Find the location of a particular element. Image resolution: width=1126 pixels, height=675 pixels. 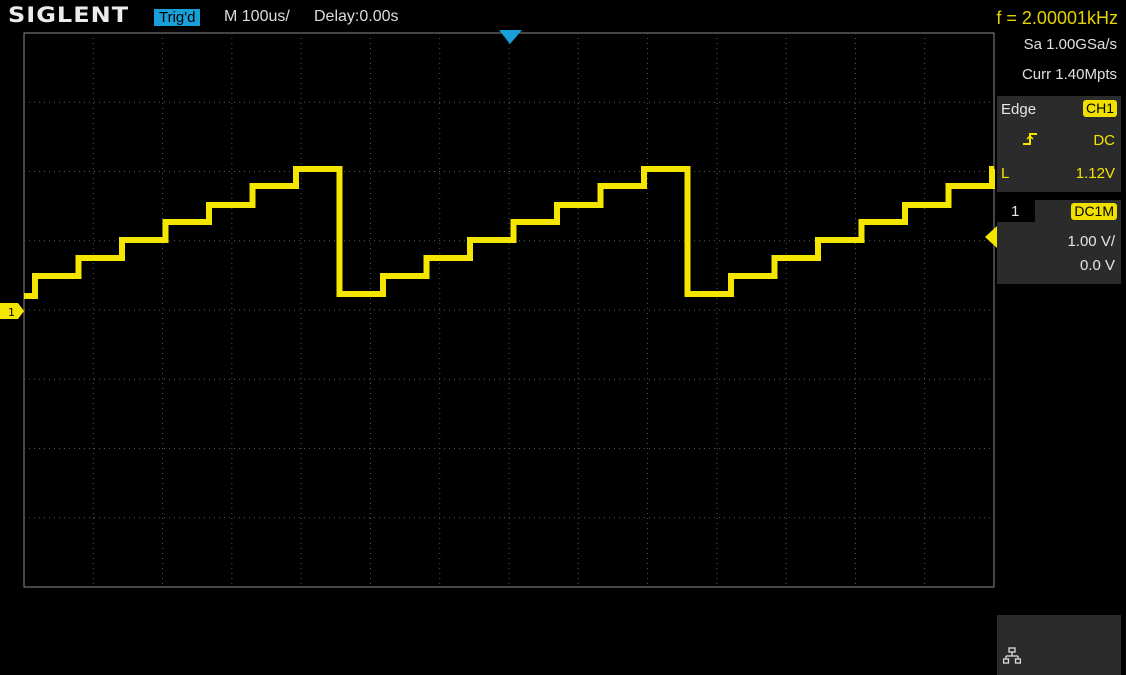

channel1-ground-marker: 1 is located at coordinates (12, 311).